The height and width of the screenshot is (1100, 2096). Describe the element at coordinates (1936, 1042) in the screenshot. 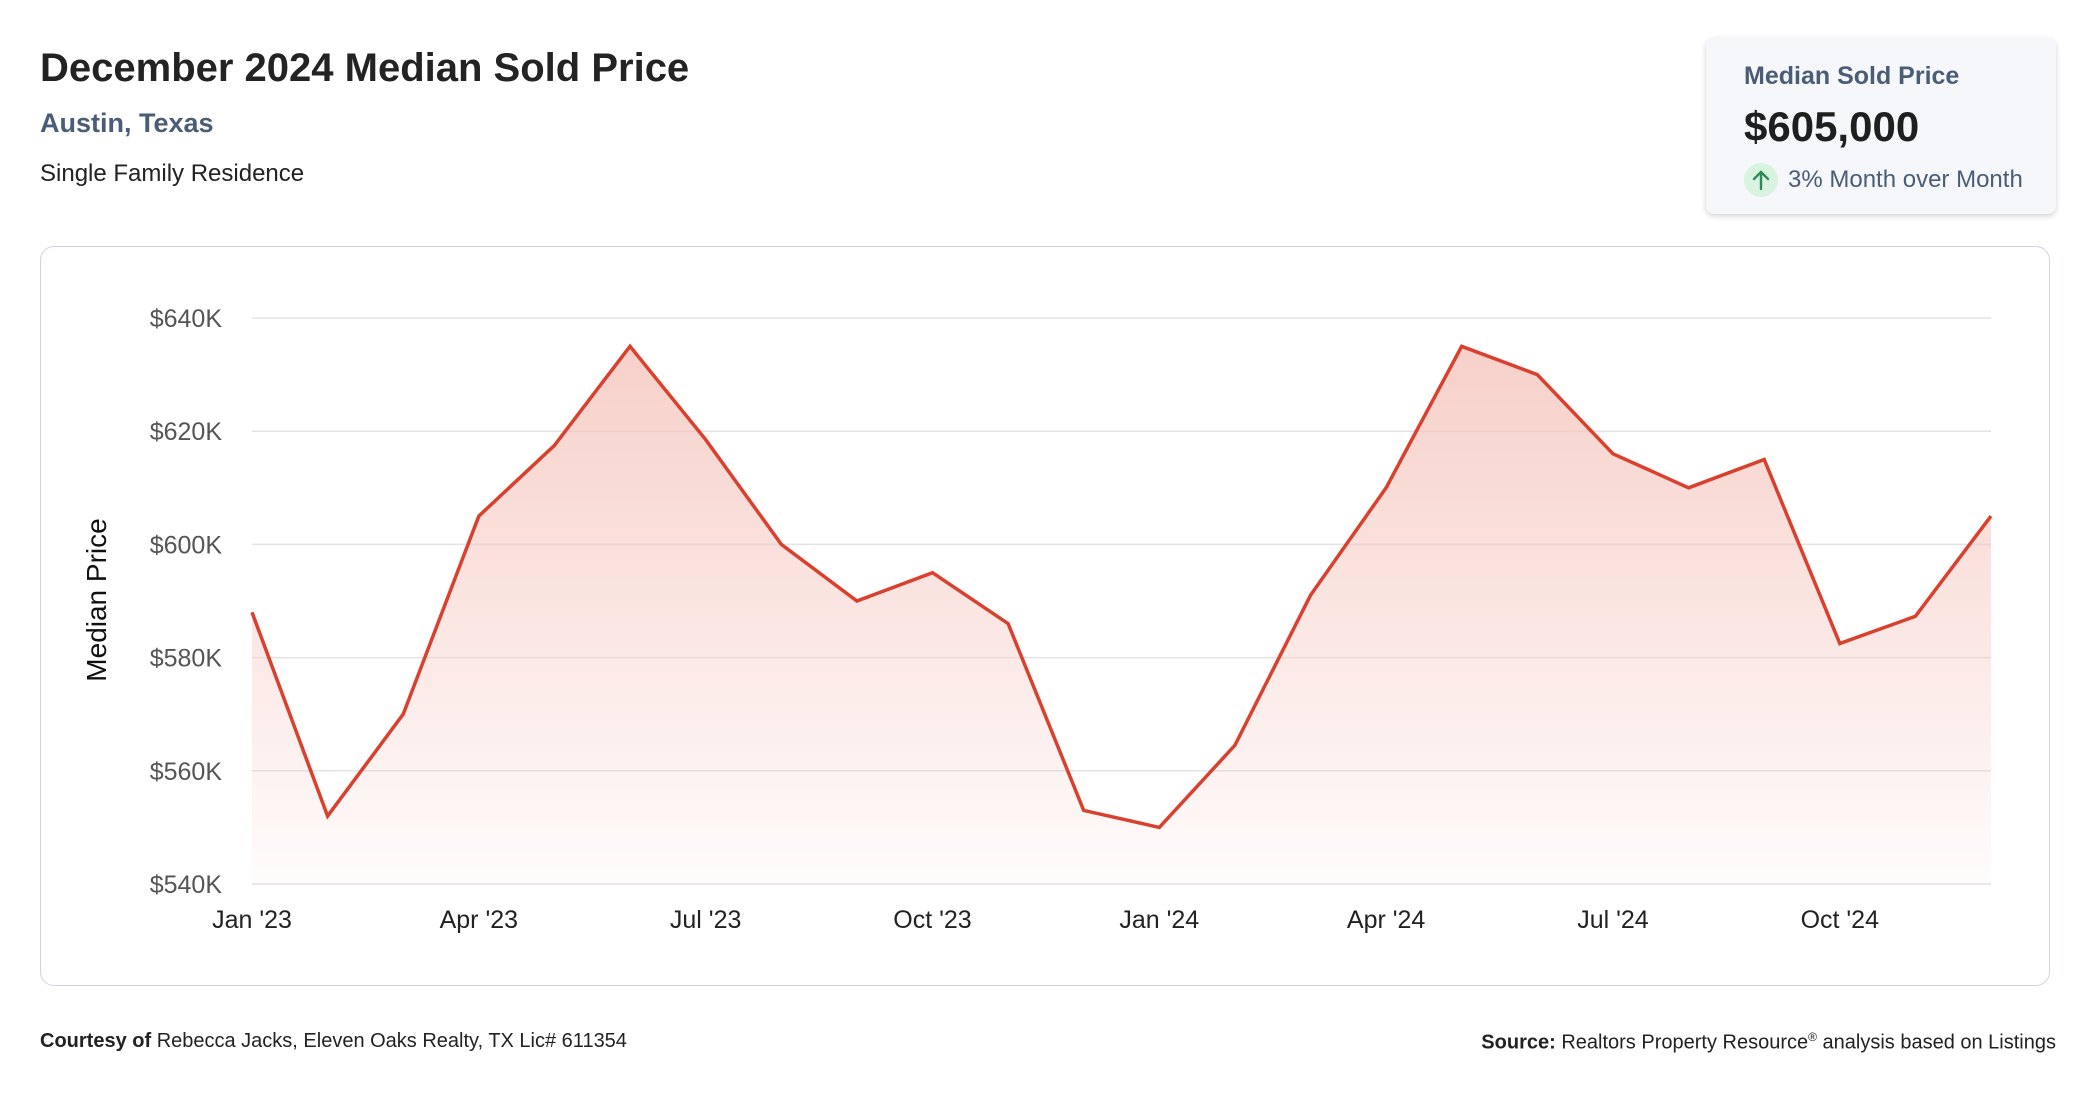

I see `source-text-suffix: analysis based on Listings` at that location.